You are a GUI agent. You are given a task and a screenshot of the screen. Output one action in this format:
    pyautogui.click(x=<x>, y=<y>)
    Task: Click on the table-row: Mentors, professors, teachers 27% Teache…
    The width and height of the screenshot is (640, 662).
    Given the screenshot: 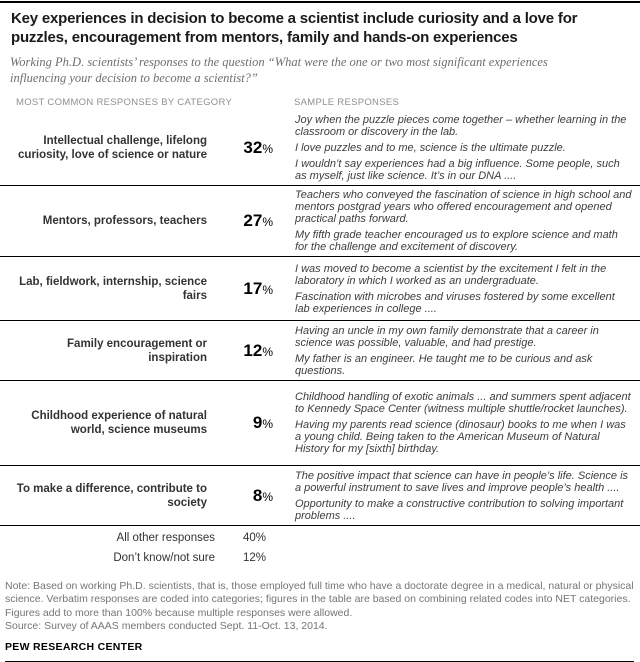 What is the action you would take?
    pyautogui.click(x=320, y=221)
    